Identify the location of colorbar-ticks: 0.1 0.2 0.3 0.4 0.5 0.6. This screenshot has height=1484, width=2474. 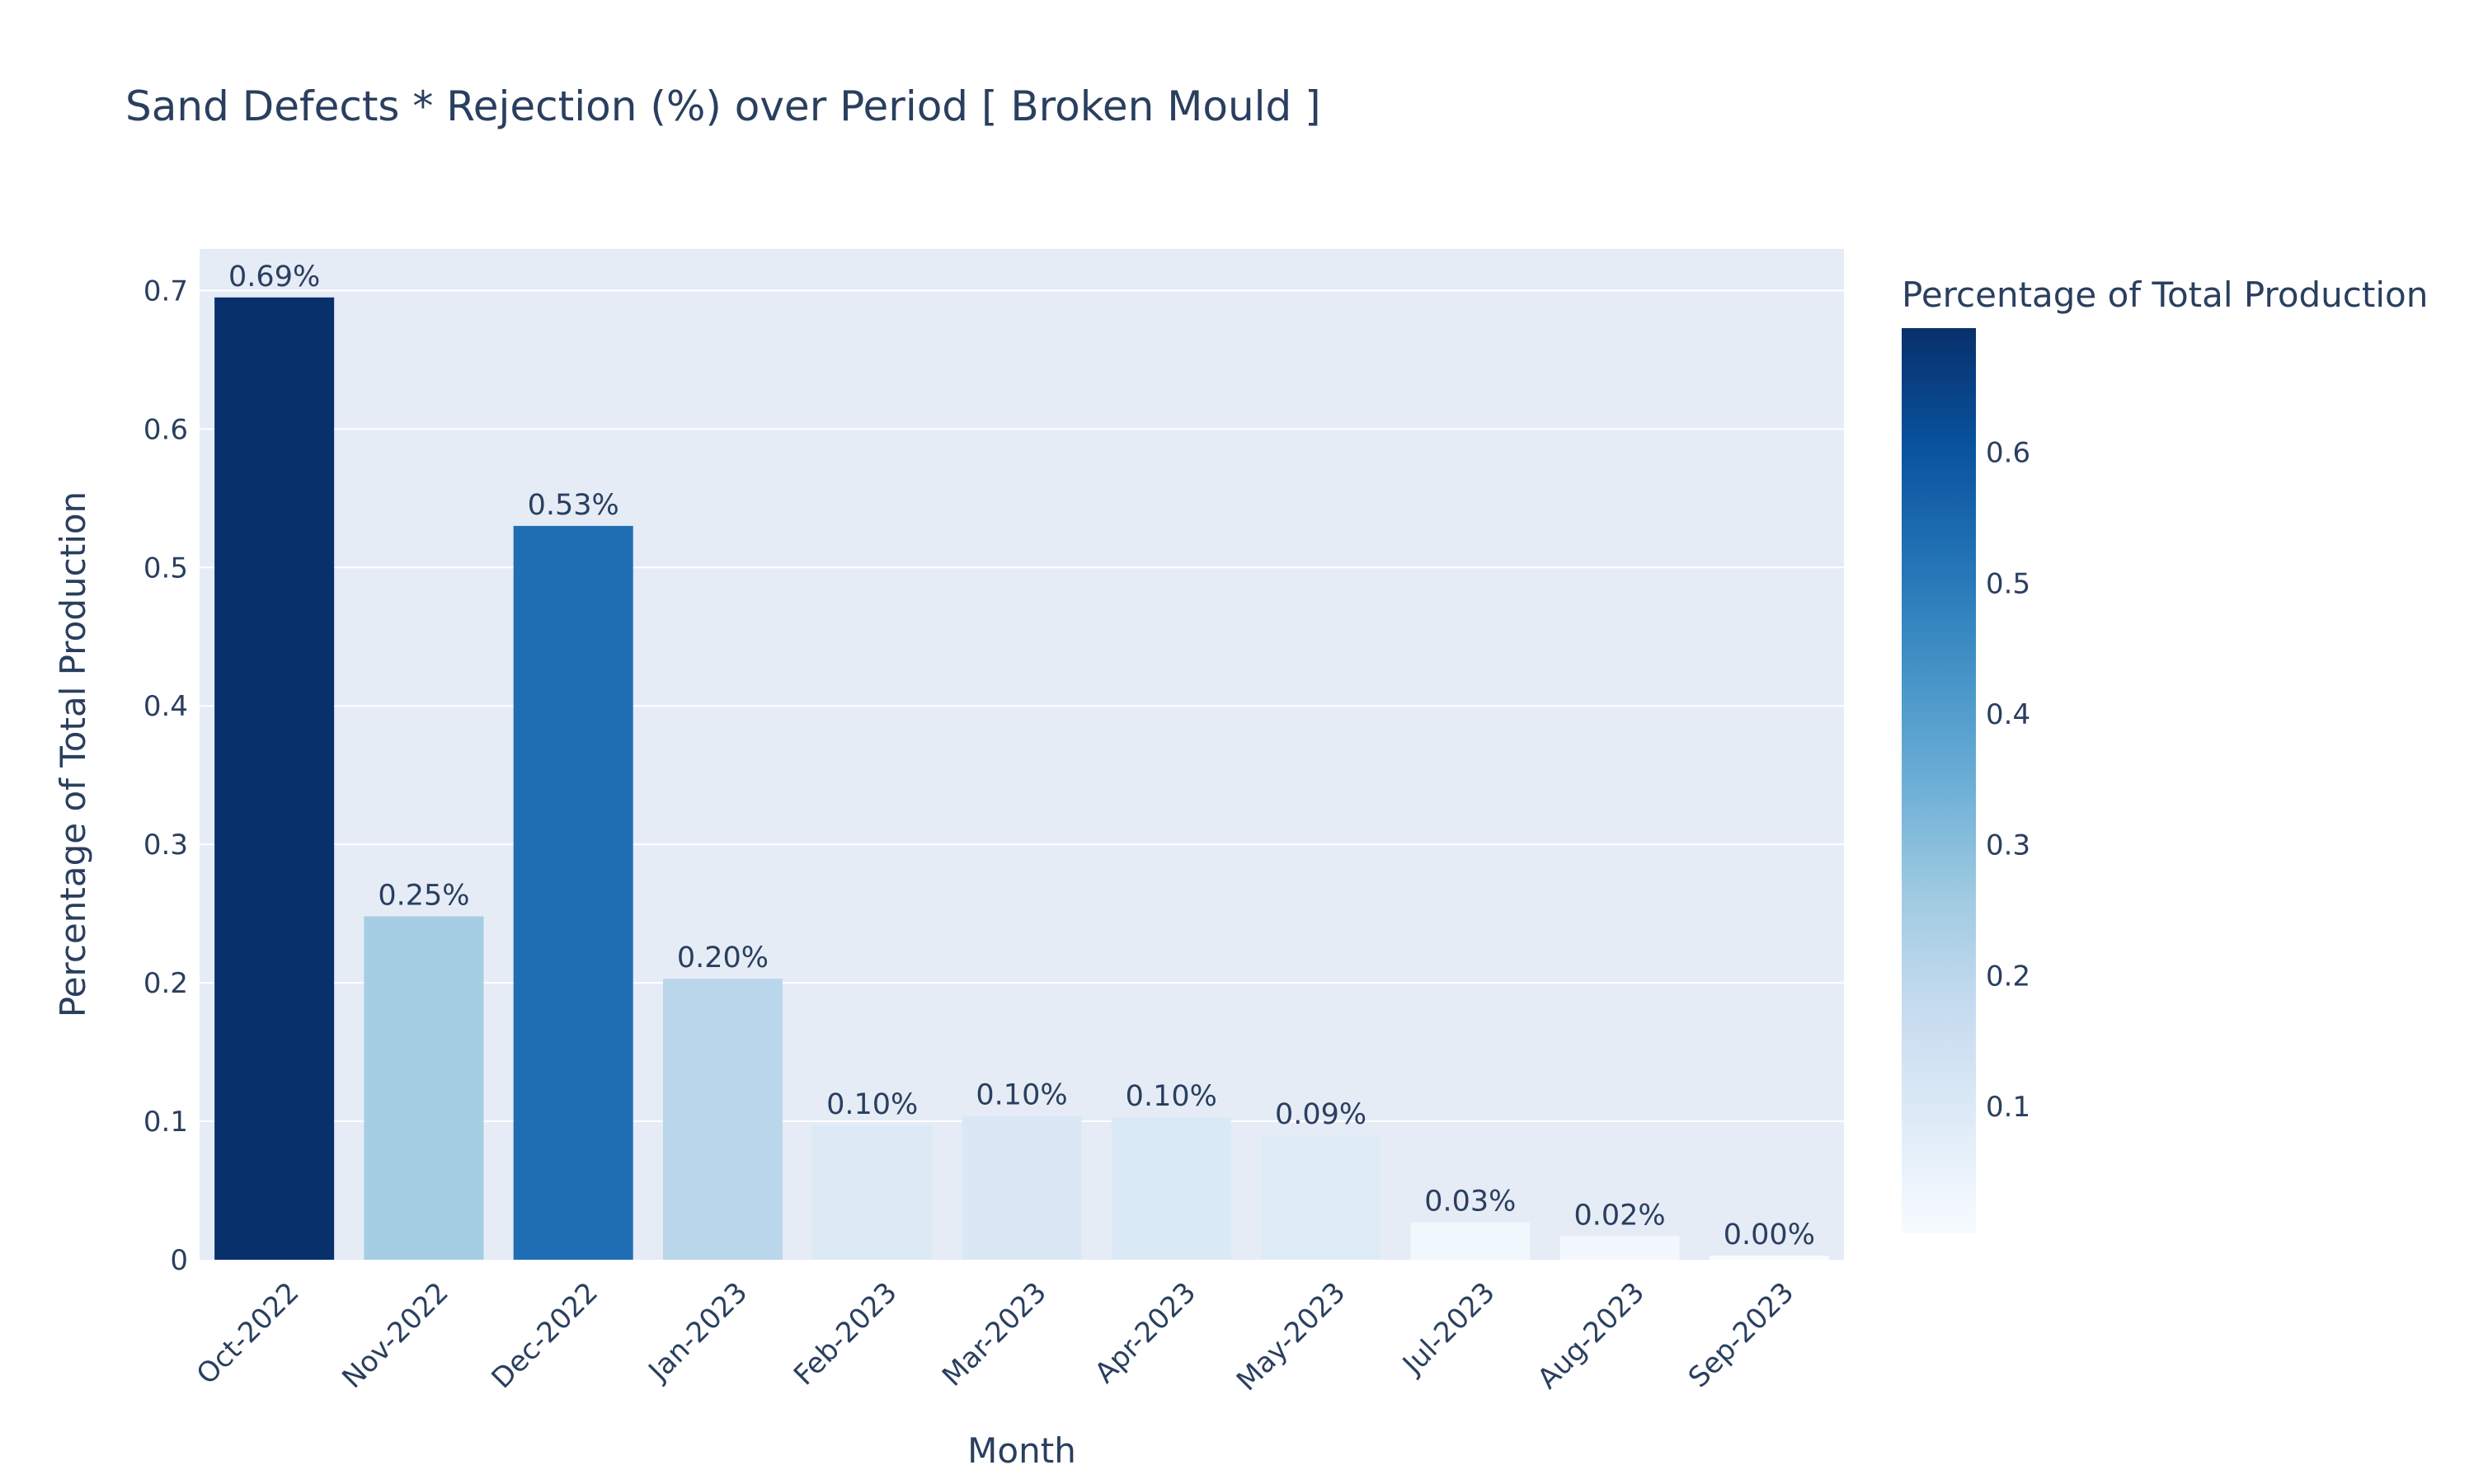
(2008, 780).